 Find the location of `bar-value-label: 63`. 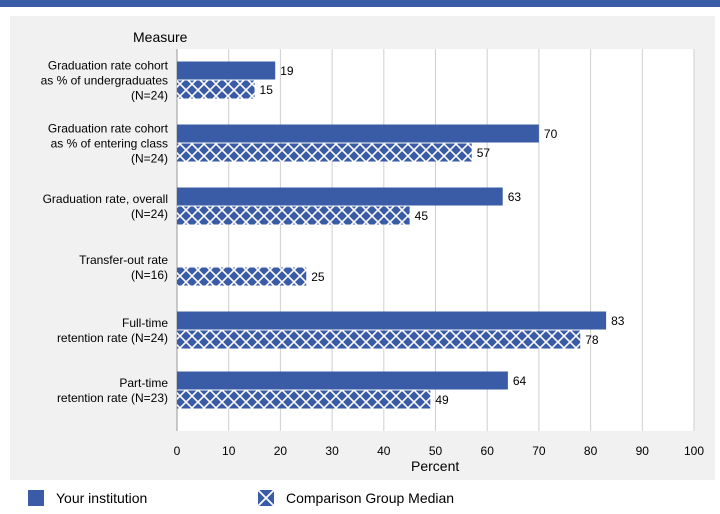

bar-value-label: 63 is located at coordinates (515, 197).